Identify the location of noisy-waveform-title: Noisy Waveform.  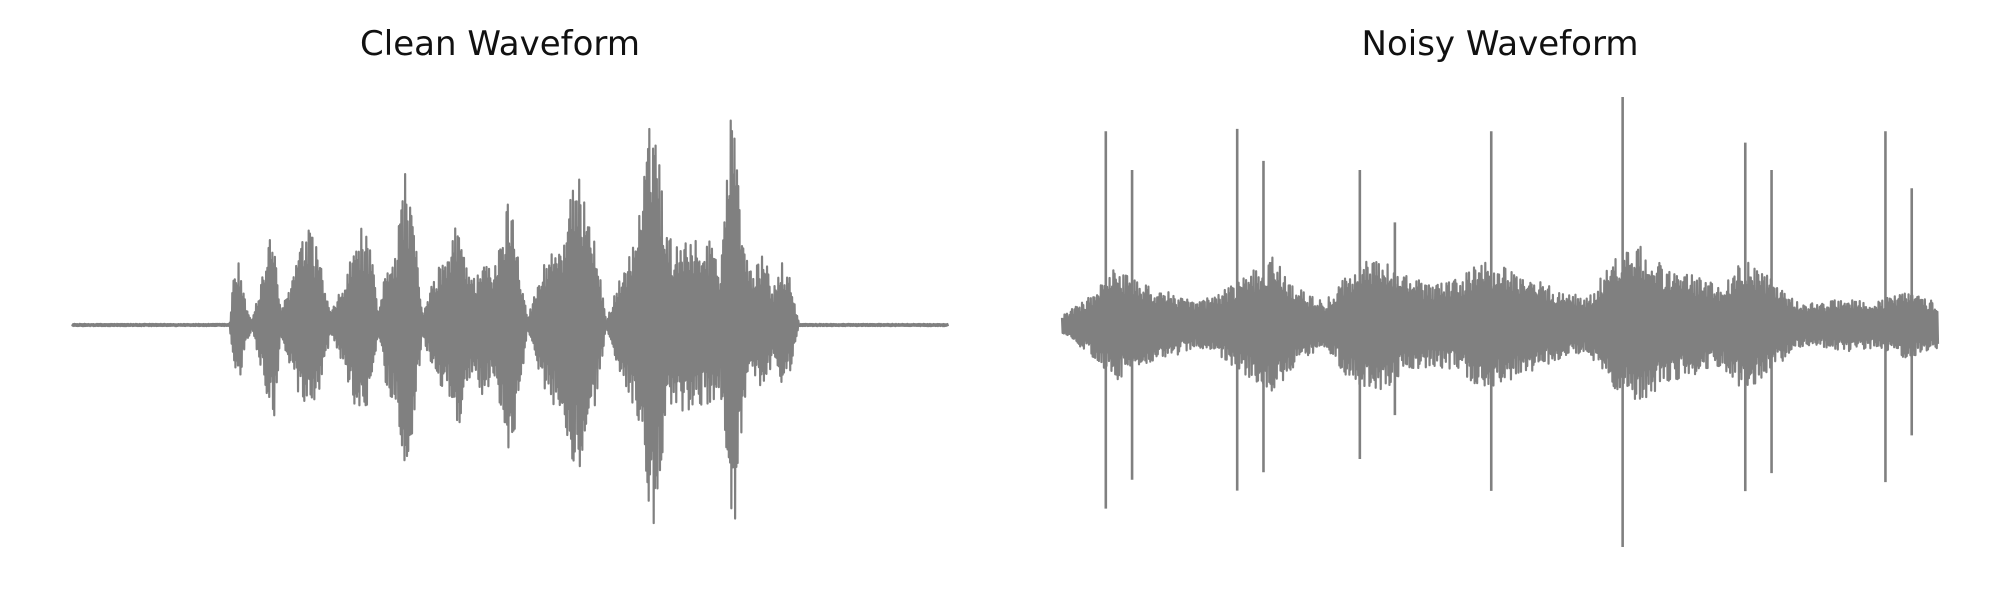
(1500, 44).